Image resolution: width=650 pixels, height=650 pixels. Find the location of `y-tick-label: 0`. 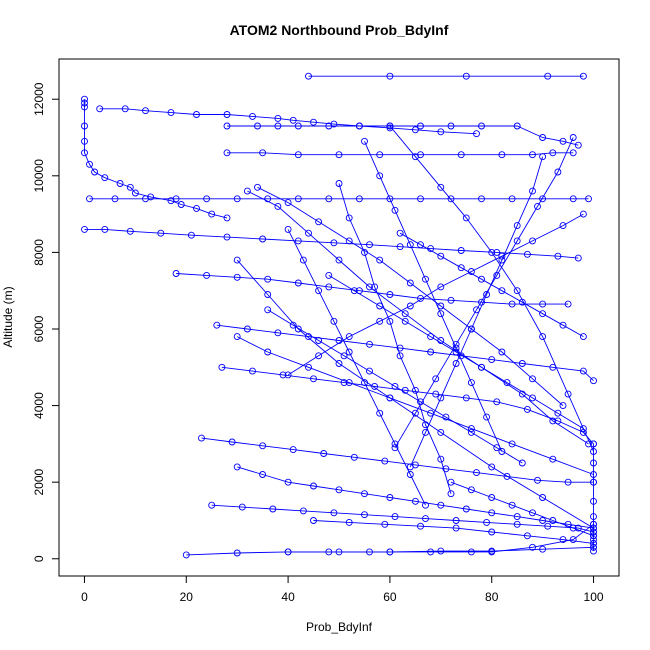

y-tick-label: 0 is located at coordinates (39, 558).